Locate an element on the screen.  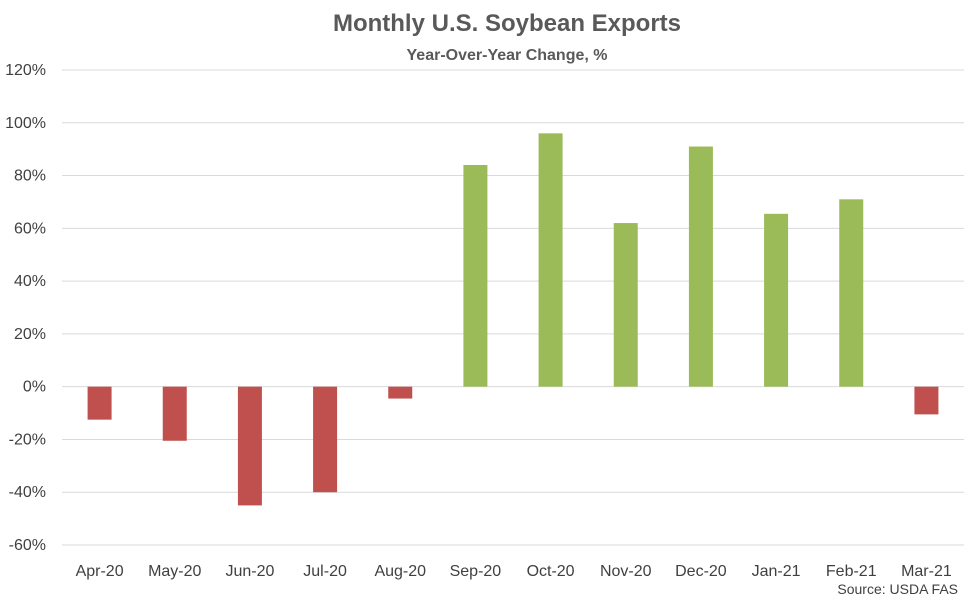
y-tick-label: 100% is located at coordinates (25, 123).